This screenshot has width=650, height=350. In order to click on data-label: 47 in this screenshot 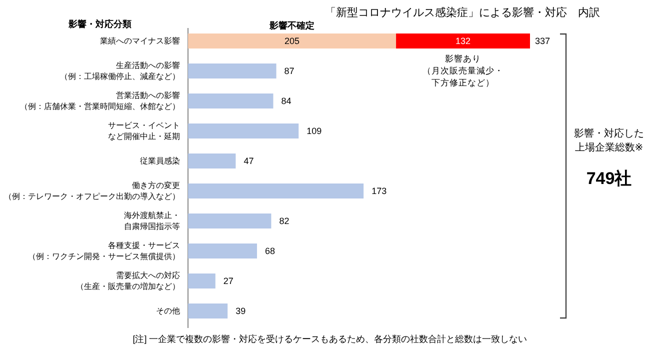, I will do `click(249, 161)`.